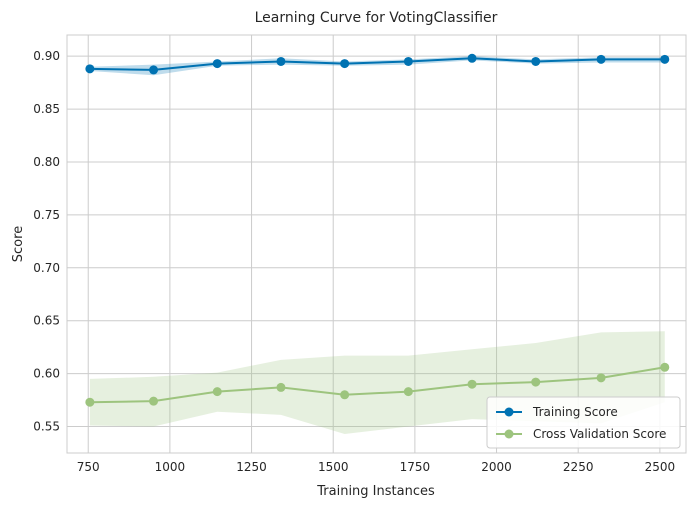 This screenshot has width=696, height=507. I want to click on y-axis-label: Score, so click(18, 244).